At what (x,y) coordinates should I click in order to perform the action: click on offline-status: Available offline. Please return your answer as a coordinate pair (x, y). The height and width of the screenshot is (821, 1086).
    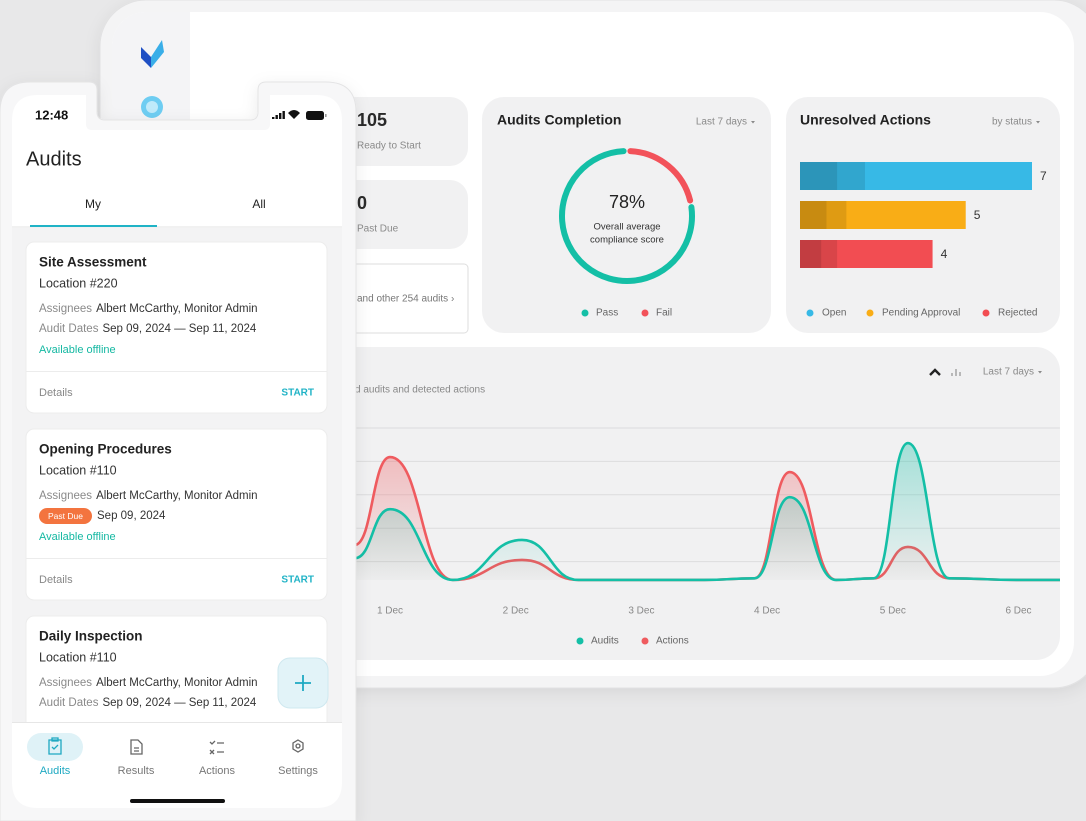
    Looking at the image, I should click on (77, 537).